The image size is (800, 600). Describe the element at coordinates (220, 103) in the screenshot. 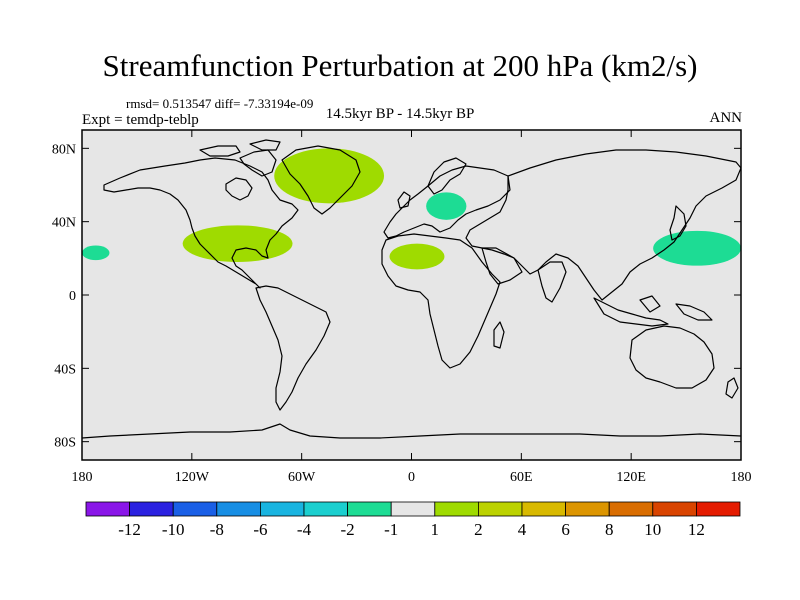

I see `stats-line: rmsd= 0.513547 diff= -7.33194e-09` at that location.